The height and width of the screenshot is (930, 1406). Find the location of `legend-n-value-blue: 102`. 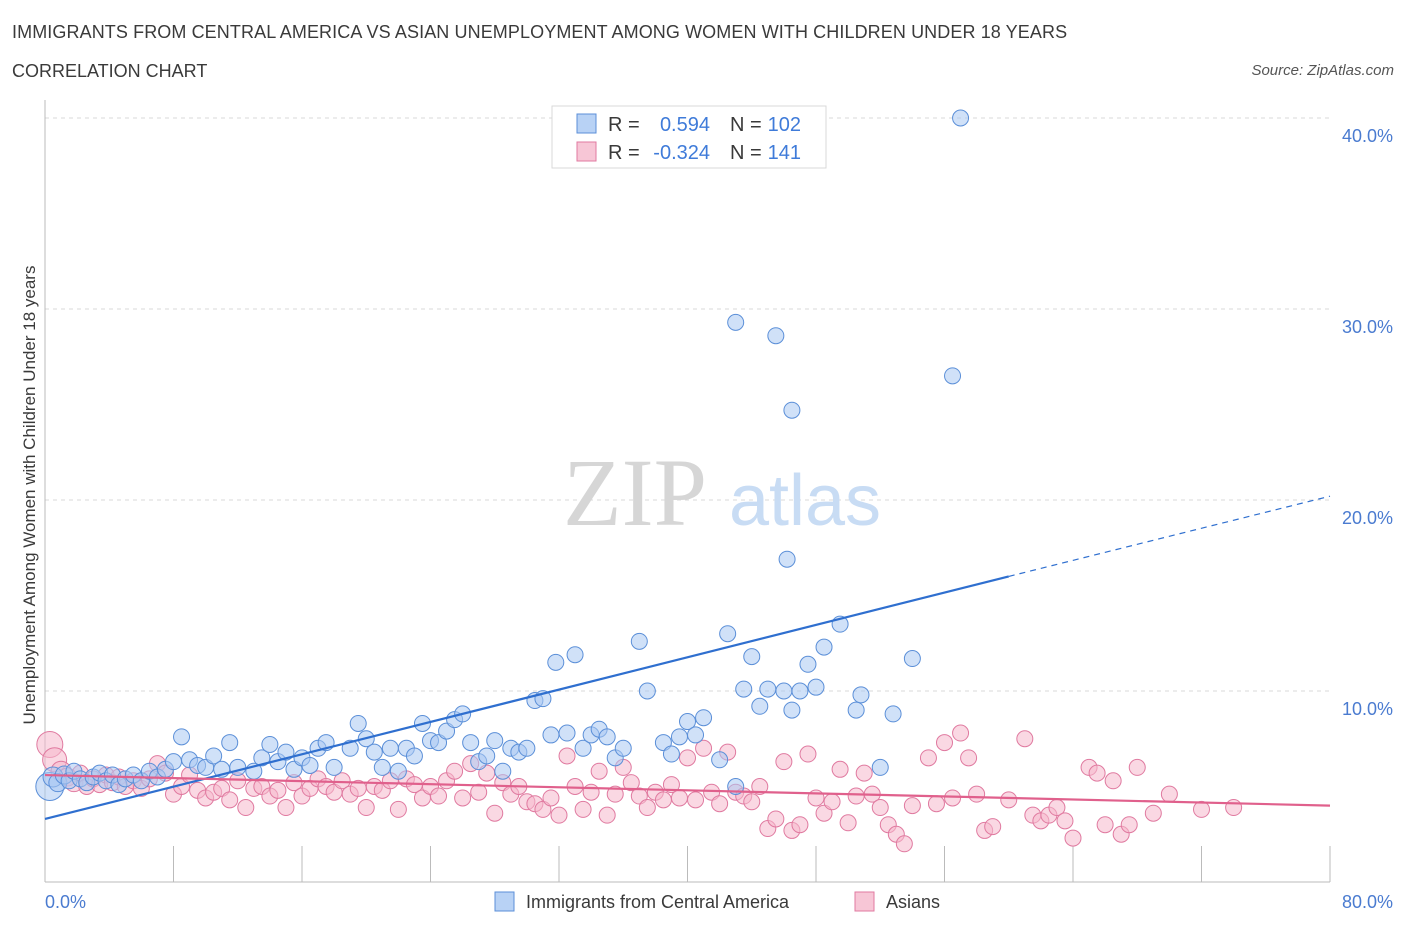

legend-n-value-blue: 102 is located at coordinates (784, 125).